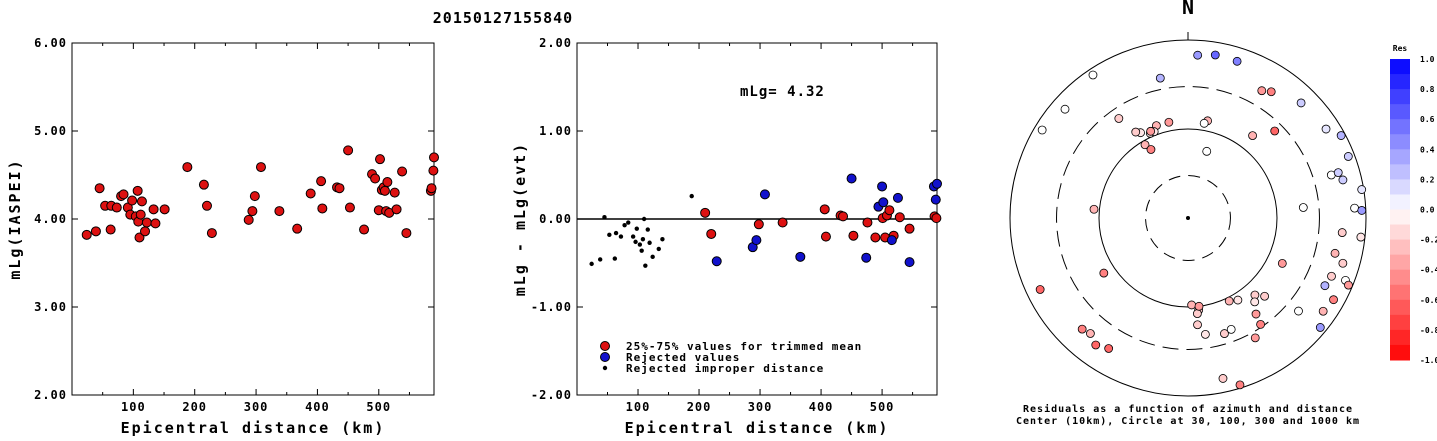 Image resolution: width=1437 pixels, height=441 pixels. Describe the element at coordinates (256, 407) in the screenshot. I see `x-tick-label: 300` at that location.